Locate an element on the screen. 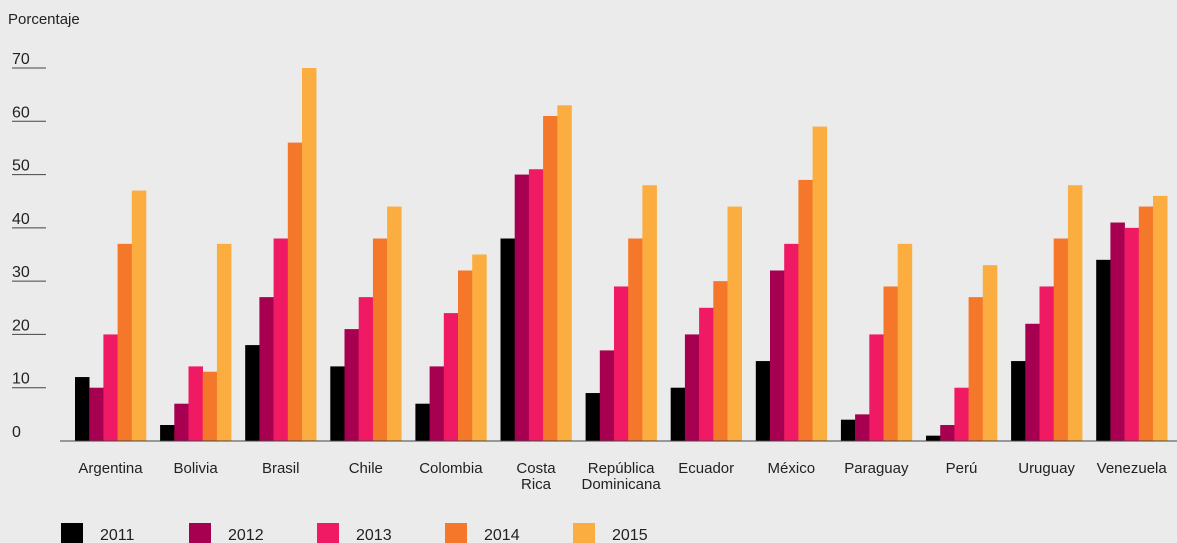 The height and width of the screenshot is (543, 1177). x-category-label: Bolivia is located at coordinates (196, 468).